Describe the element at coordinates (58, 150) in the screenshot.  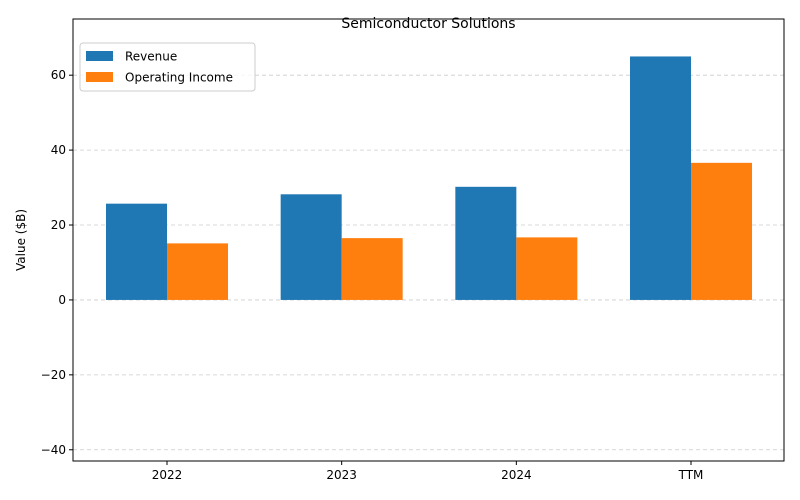
I see `y-tick-label: 40` at that location.